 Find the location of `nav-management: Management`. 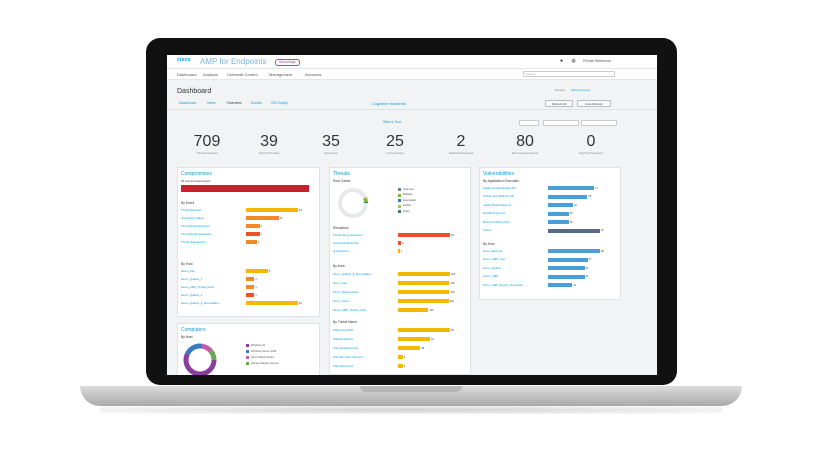

nav-management: Management is located at coordinates (281, 74).